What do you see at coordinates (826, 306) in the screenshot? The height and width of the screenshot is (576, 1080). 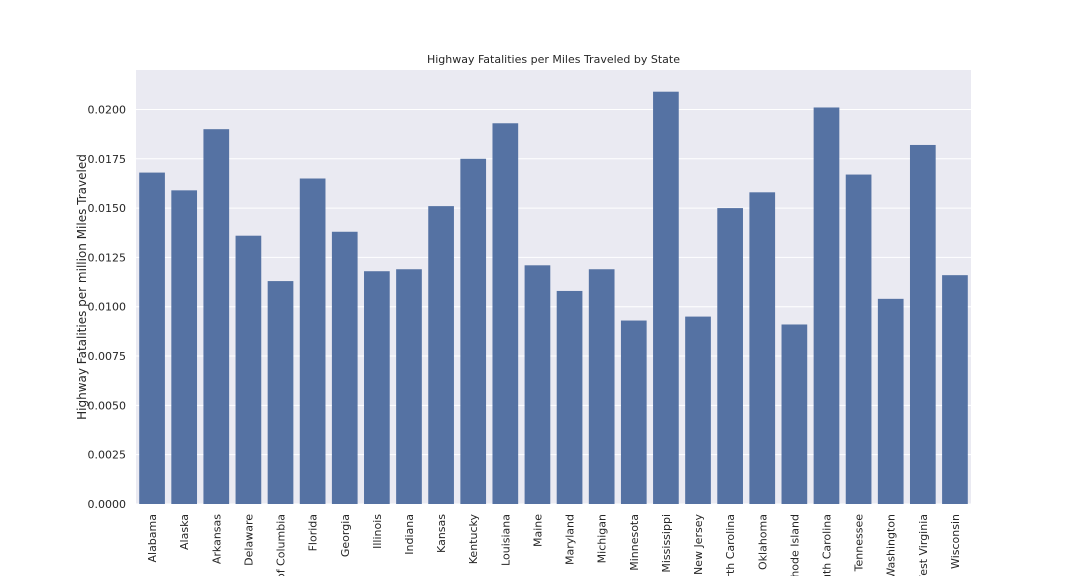 I see `bar-south-carolina` at bounding box center [826, 306].